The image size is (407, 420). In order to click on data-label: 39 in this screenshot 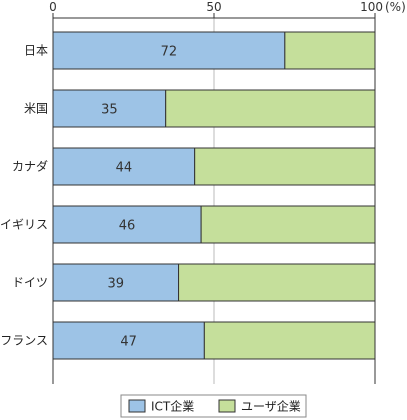, I will do `click(116, 284)`.